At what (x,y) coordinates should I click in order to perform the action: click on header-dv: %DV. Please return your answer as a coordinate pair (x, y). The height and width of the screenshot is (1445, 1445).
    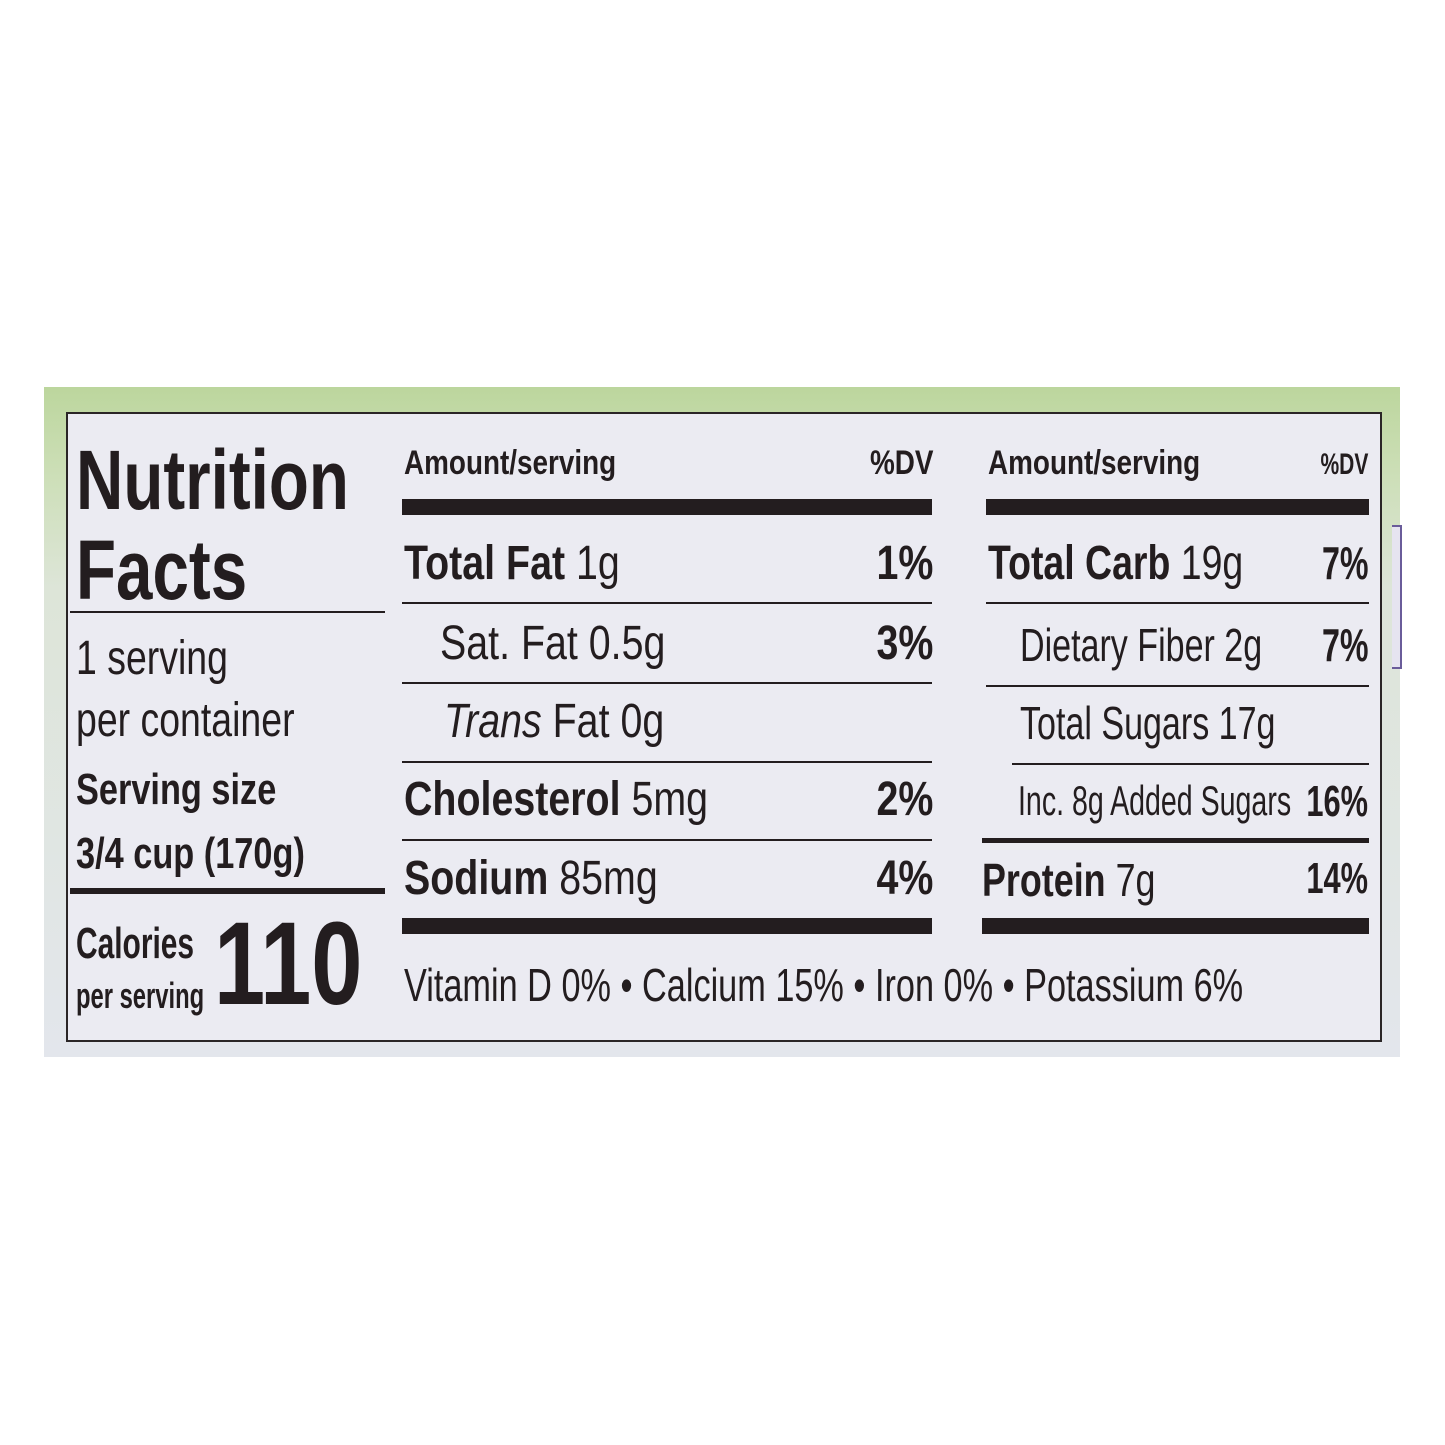
    Looking at the image, I should click on (901, 463).